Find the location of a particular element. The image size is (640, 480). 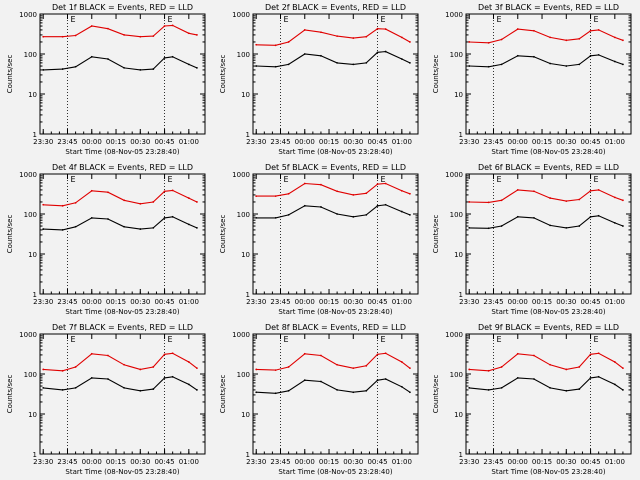

chart-title: Det 6f BLACK = Events, RED = LLD is located at coordinates (548, 167).